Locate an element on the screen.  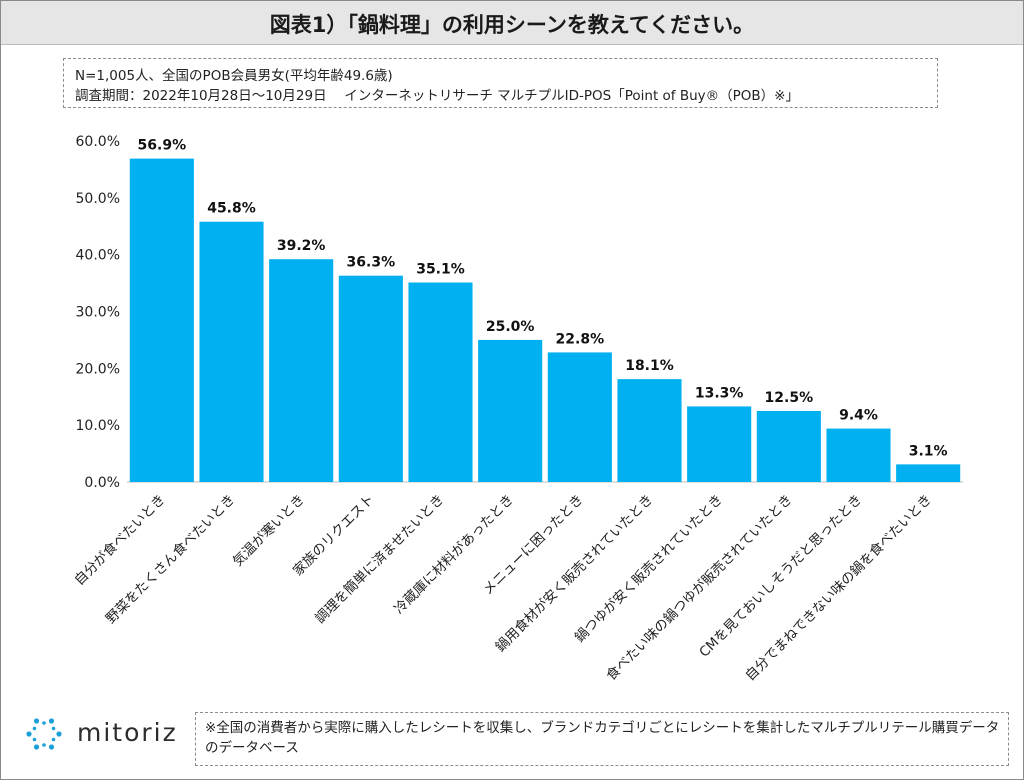
page-title: 図表1）「鍋料理」の利用シーンを教えてください。 is located at coordinates (512, 25).